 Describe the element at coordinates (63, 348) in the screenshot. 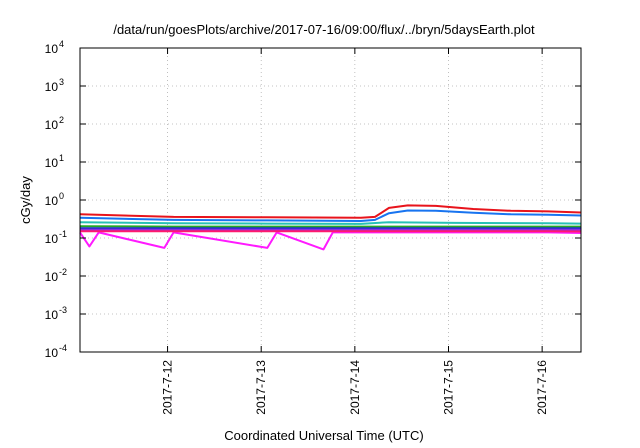

I see `y-tick-exponent: -4` at that location.